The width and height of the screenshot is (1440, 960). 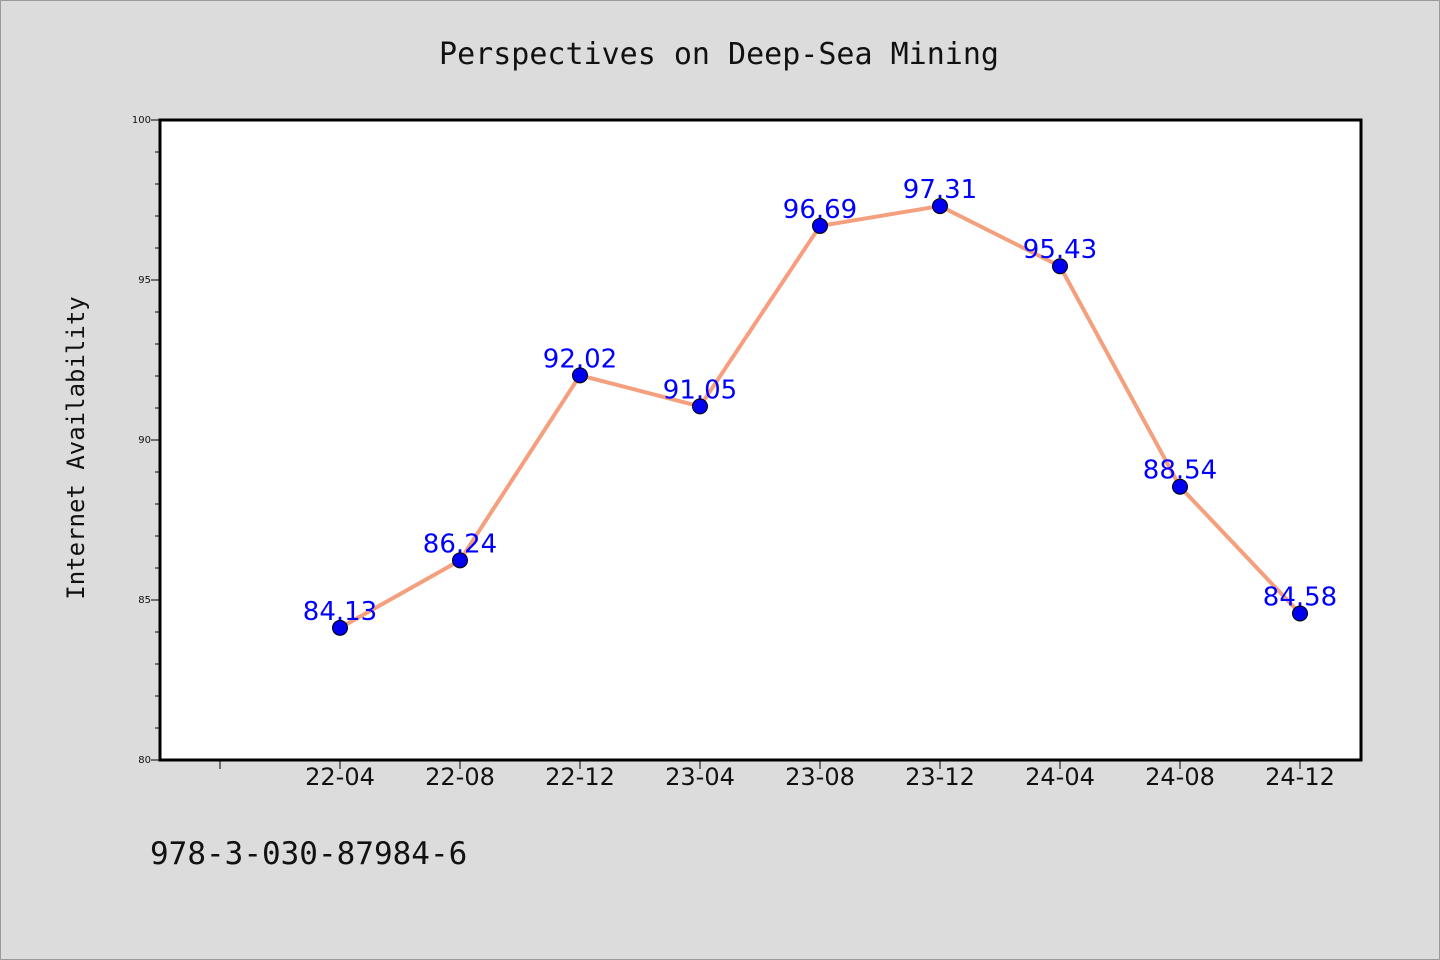 What do you see at coordinates (700, 777) in the screenshot?
I see `x-tick-label: 23-04` at bounding box center [700, 777].